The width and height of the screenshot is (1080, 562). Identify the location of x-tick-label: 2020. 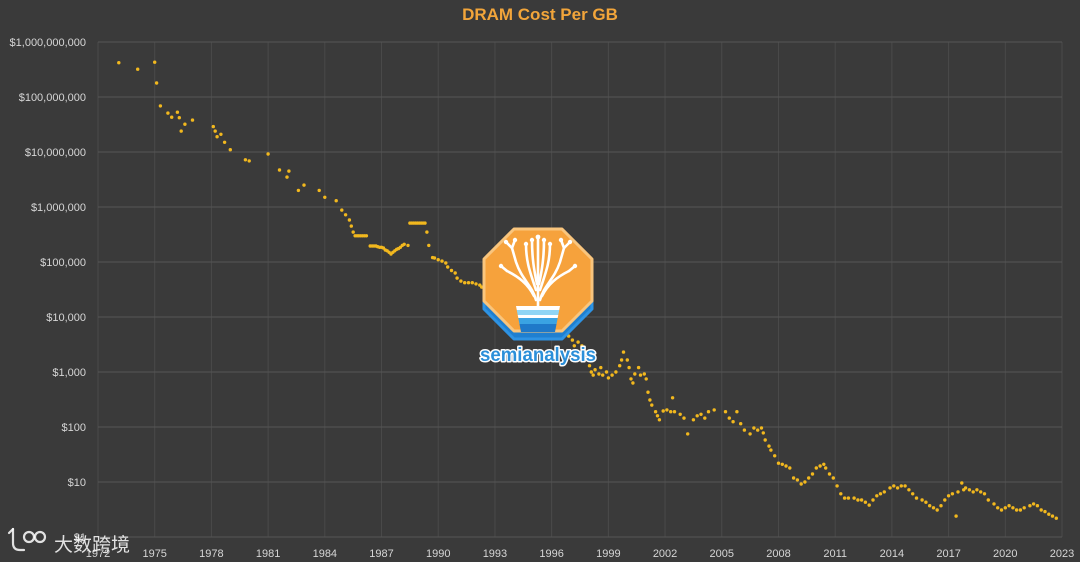
(1005, 554).